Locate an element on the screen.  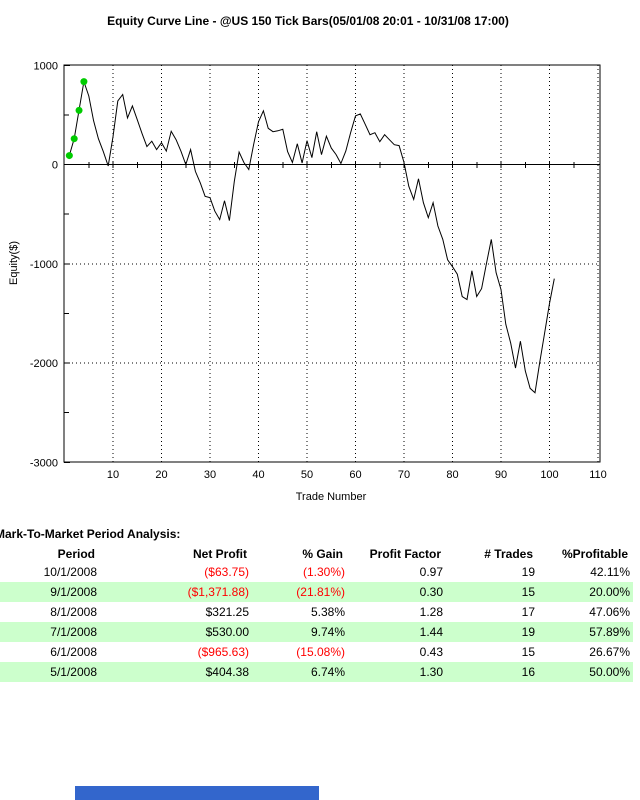
table-cell: 16 is located at coordinates (528, 672).